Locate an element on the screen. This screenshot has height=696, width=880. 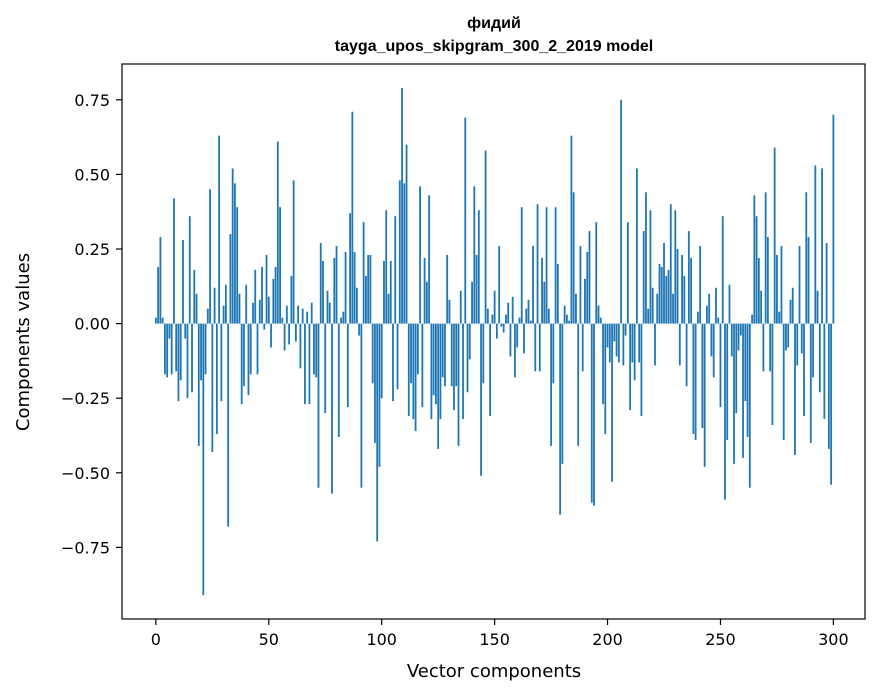
y-tick-label: 0.50 is located at coordinates (92, 174).